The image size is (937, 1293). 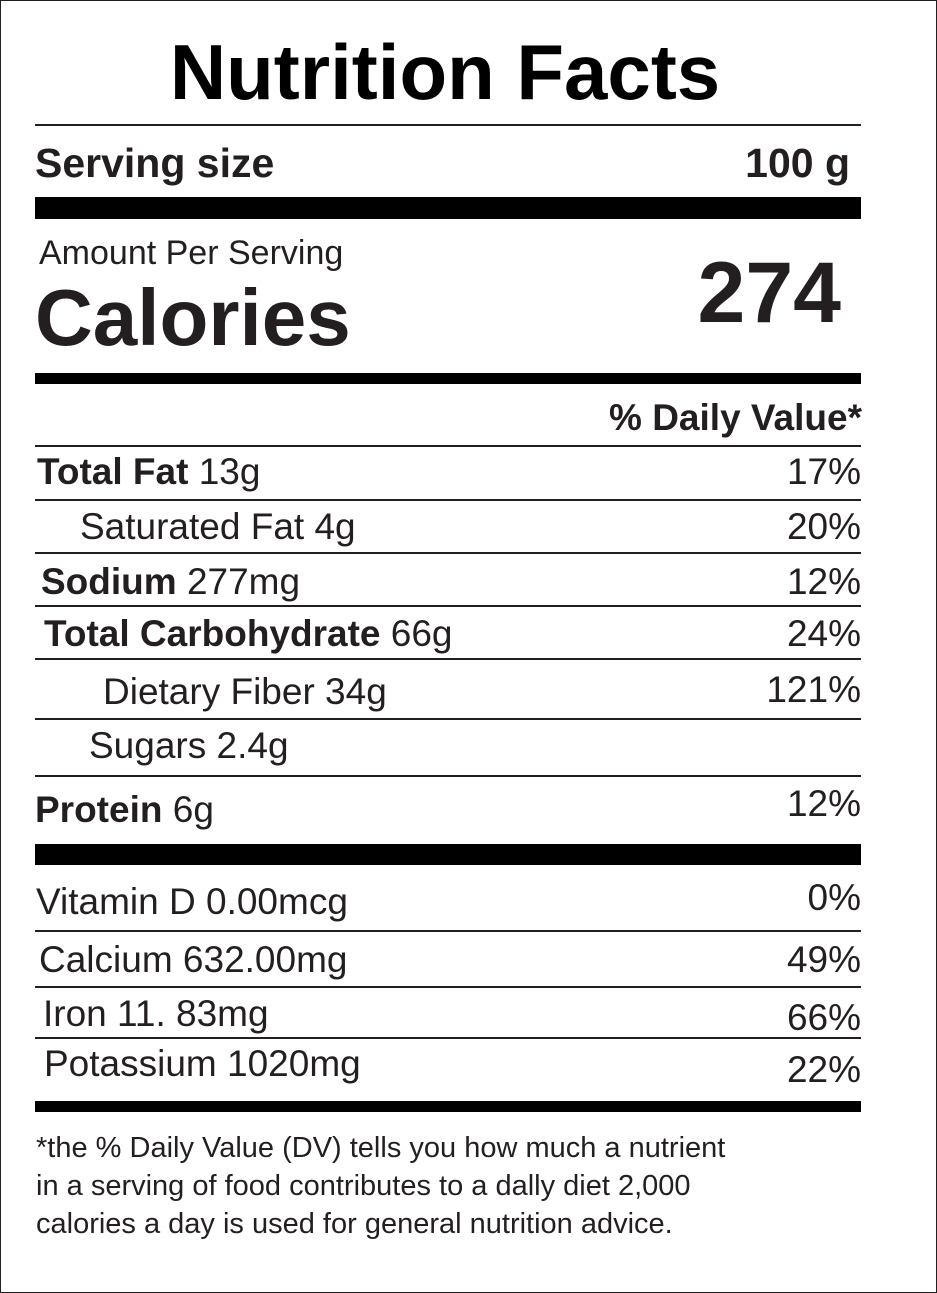 What do you see at coordinates (156, 1013) in the screenshot?
I see `vitamin-name: Iron 11. 83mg` at bounding box center [156, 1013].